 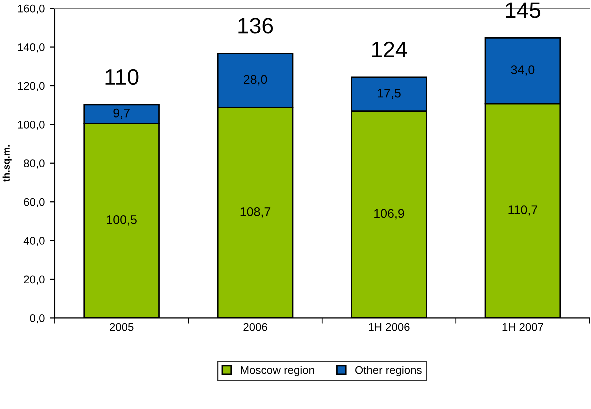 I want to click on total-label: 124, so click(x=390, y=50).